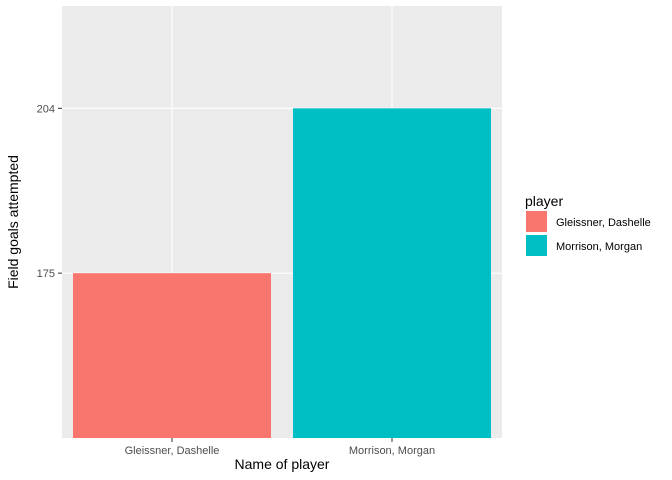 The width and height of the screenshot is (672, 480). What do you see at coordinates (544, 201) in the screenshot?
I see `legend-title: player` at bounding box center [544, 201].